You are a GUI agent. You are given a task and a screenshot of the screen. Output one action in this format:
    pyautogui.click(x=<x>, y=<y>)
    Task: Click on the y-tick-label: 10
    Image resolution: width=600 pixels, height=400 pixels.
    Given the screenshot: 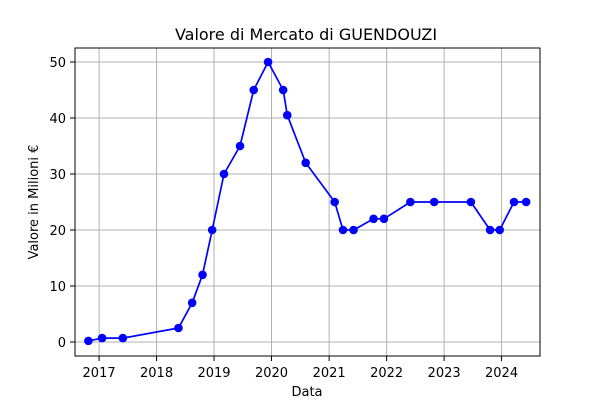 What is the action you would take?
    pyautogui.click(x=57, y=287)
    